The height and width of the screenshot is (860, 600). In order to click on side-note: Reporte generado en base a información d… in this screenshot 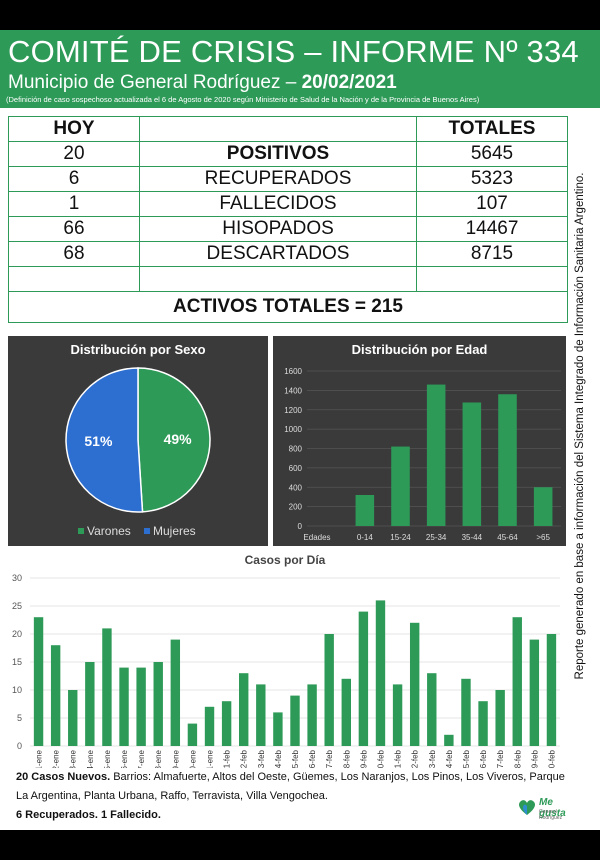, I will do `click(580, 426)`.